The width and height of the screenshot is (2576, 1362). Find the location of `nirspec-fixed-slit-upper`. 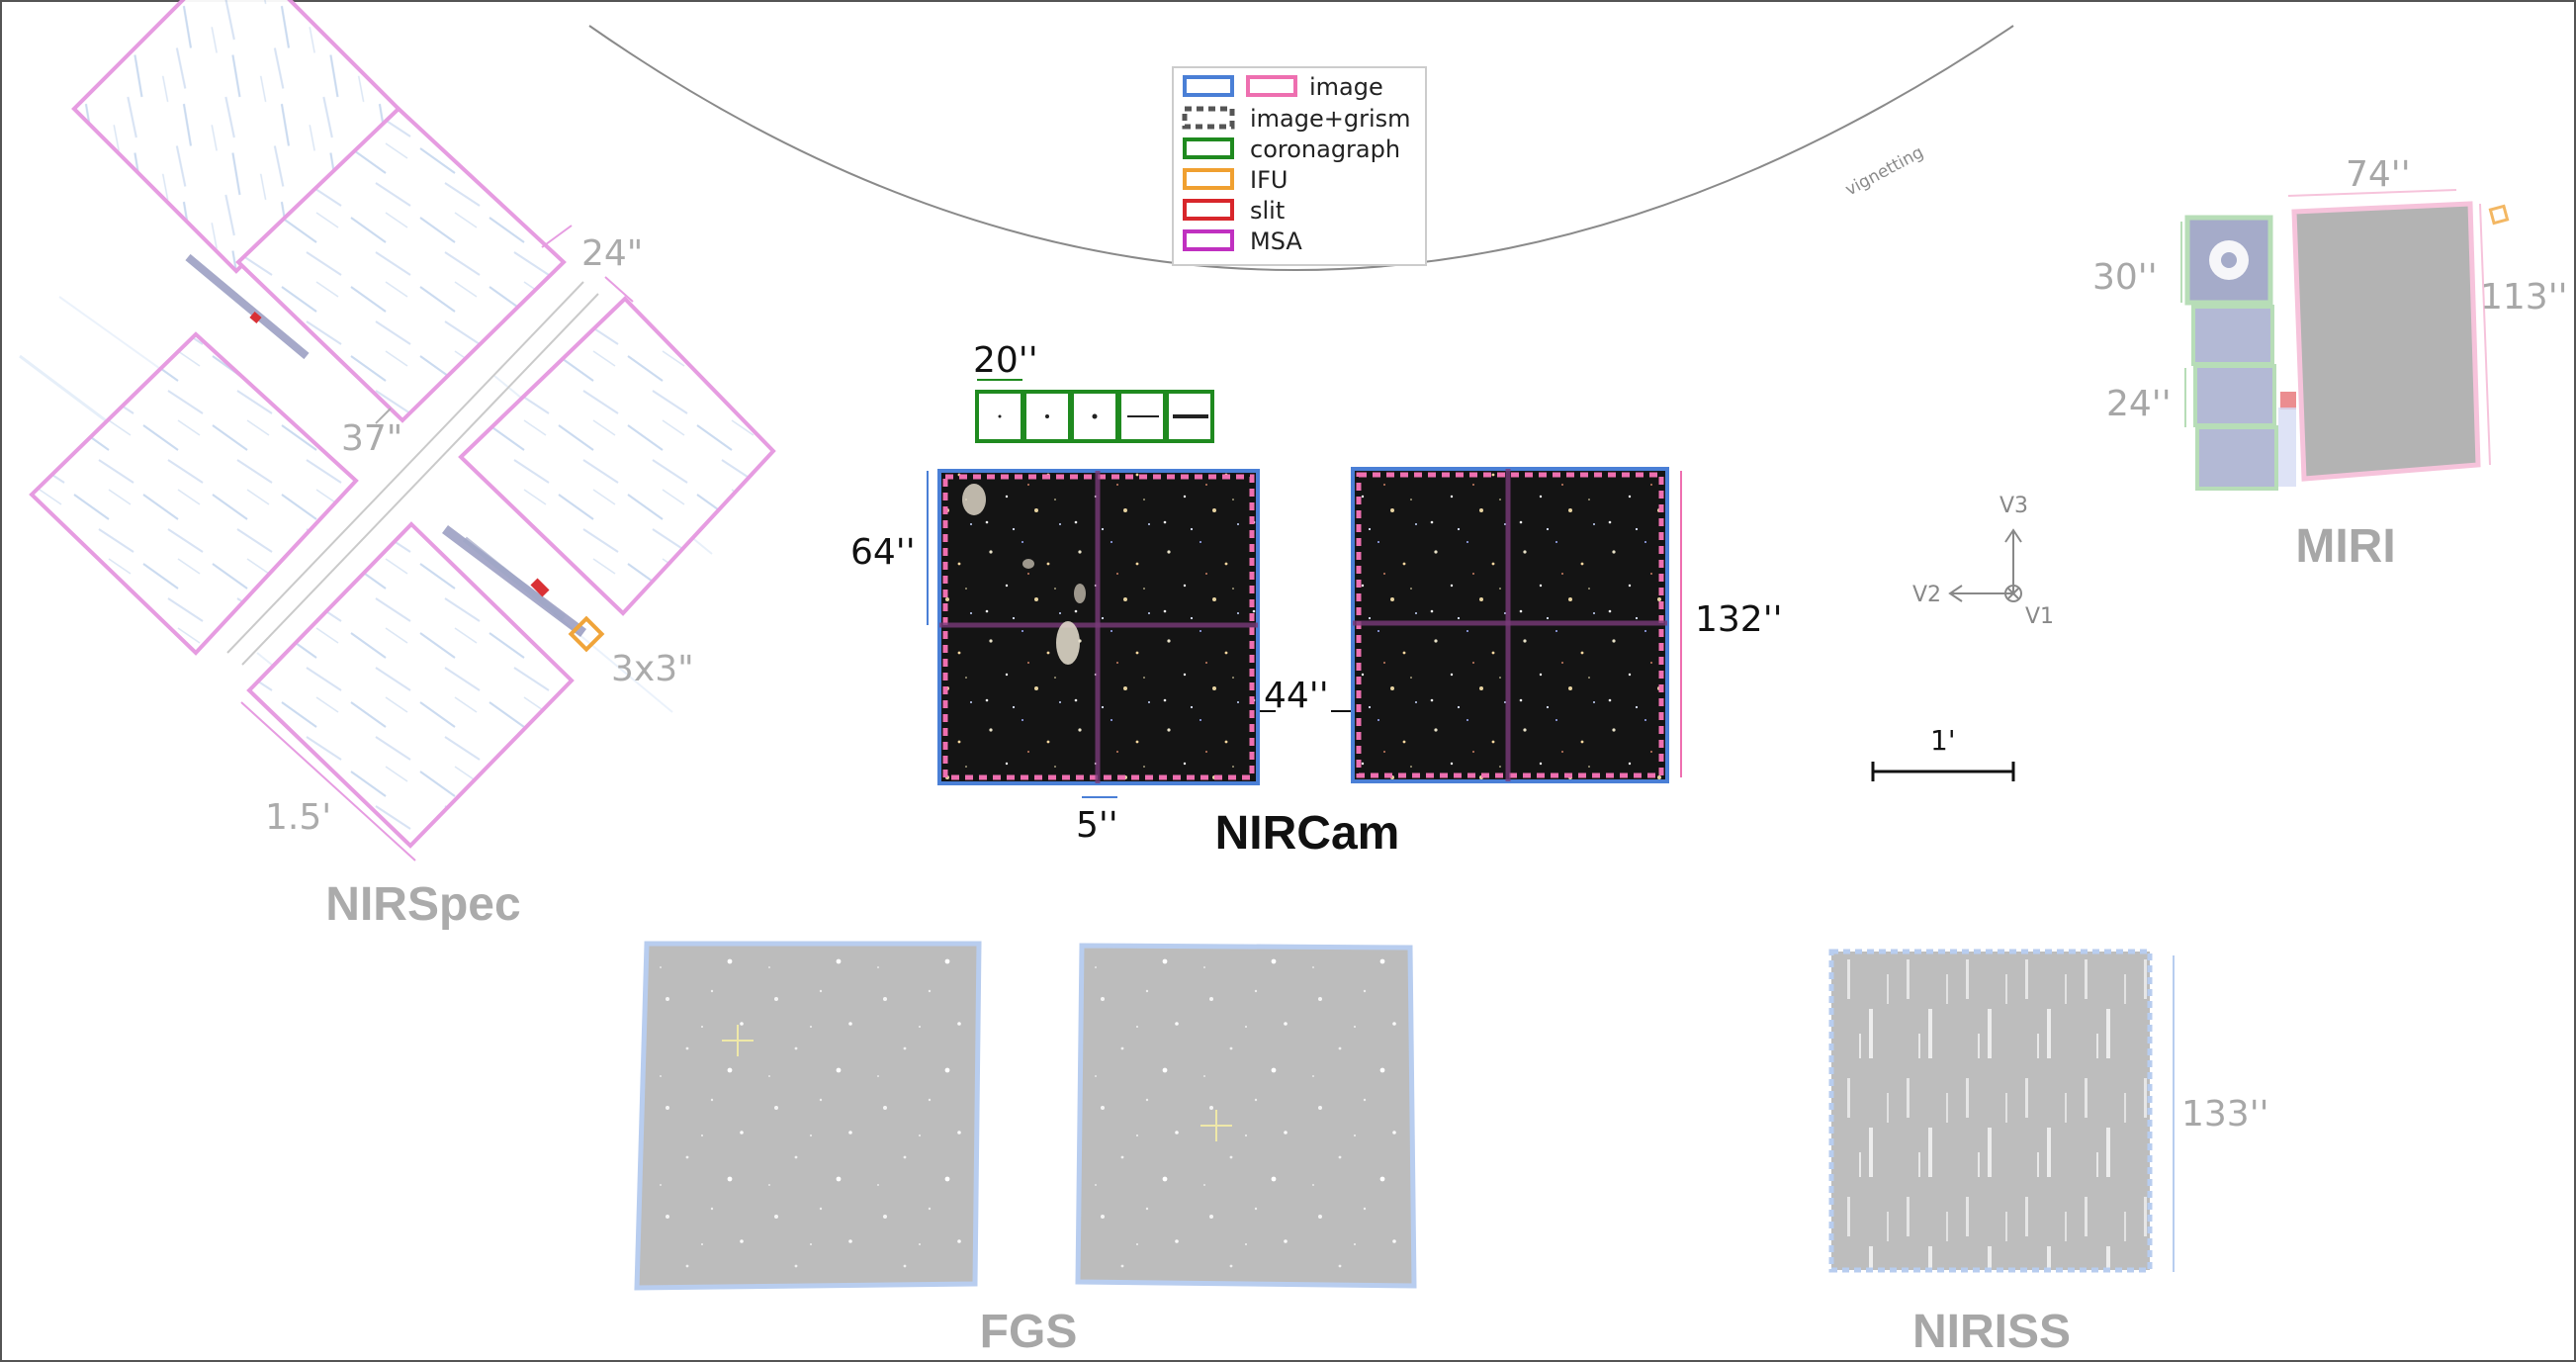

nirspec-fixed-slit-upper is located at coordinates (247, 306).